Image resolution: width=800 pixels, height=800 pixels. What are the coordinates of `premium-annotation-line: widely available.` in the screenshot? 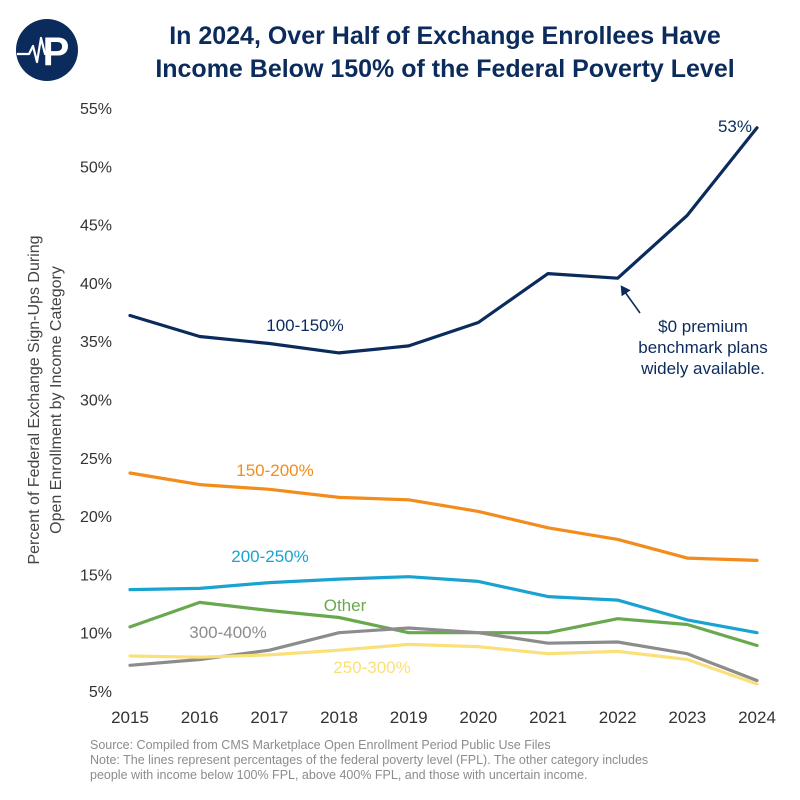 It's located at (702, 368).